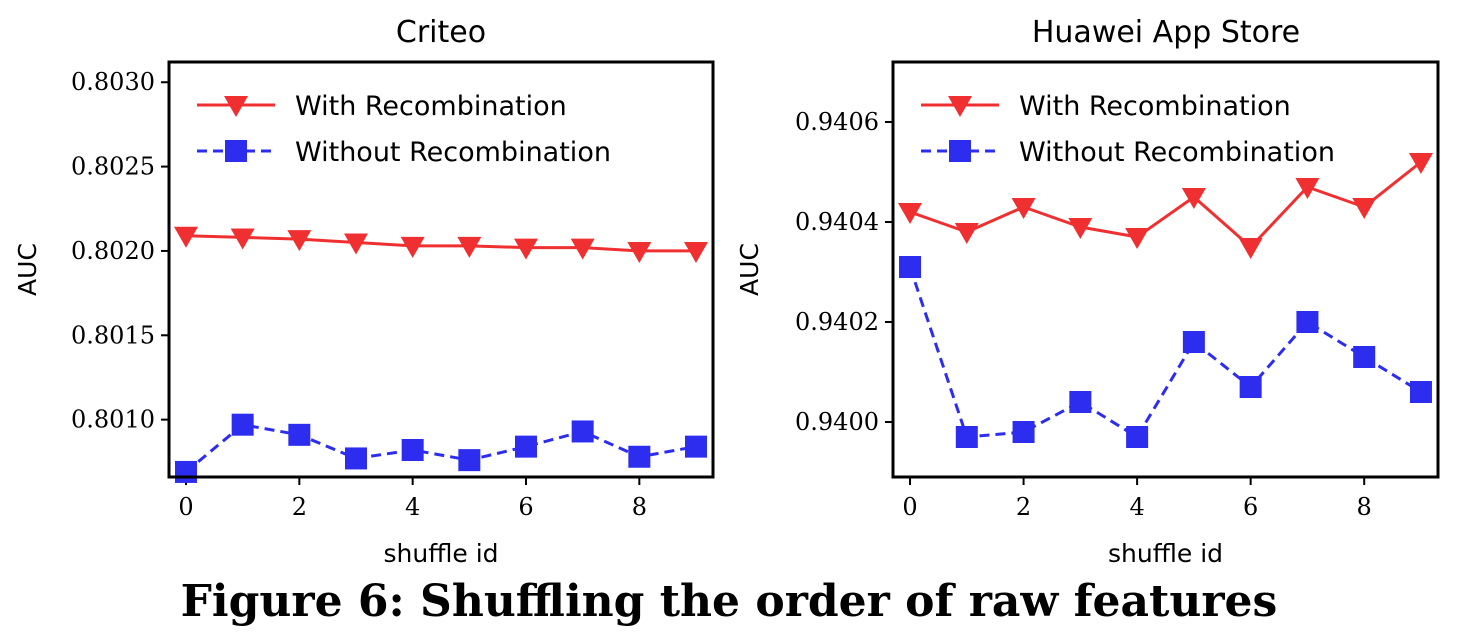  I want to click on chart-title: Criteo, so click(441, 32).